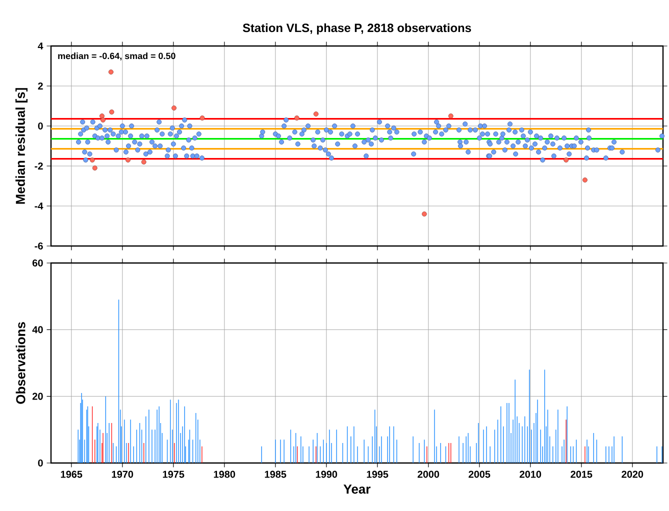  What do you see at coordinates (357, 29) in the screenshot?
I see `chart-title: Station VLS, phase P, 2818 observations` at bounding box center [357, 29].